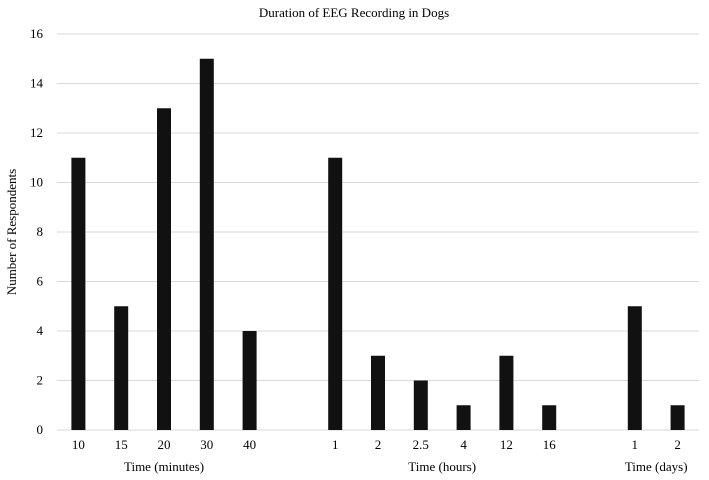 This screenshot has height=480, width=709. I want to click on x-tick-label: 4, so click(463, 444).